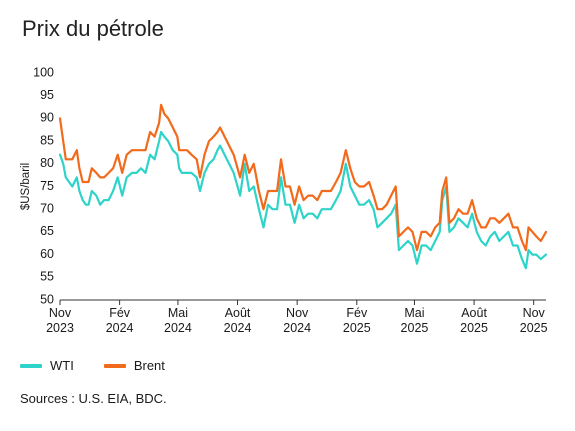  I want to click on y-tick-label: 60, so click(47, 254).